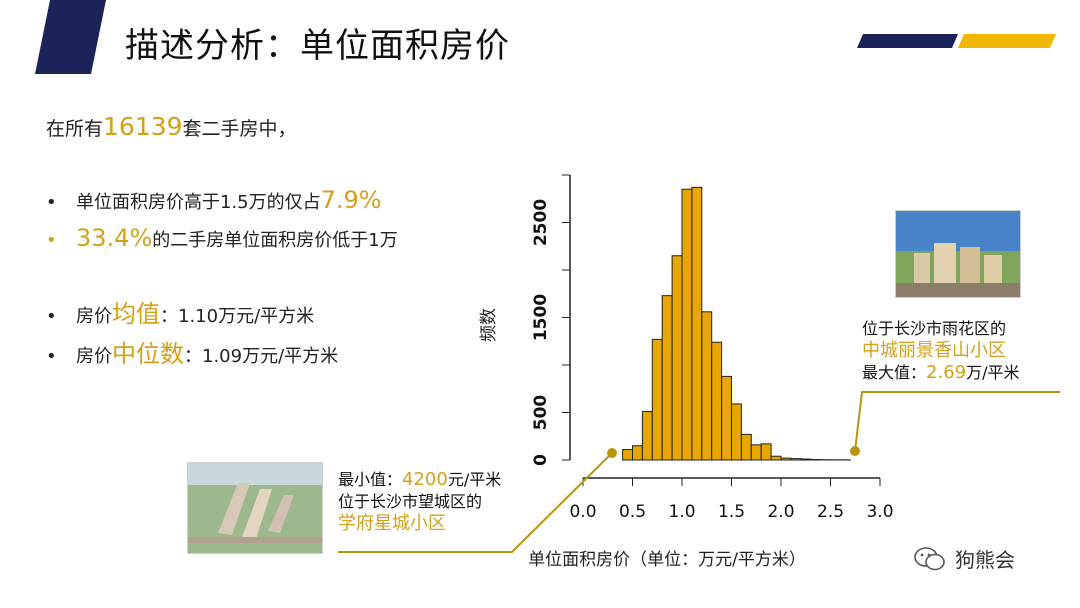  What do you see at coordinates (255, 508) in the screenshot?
I see `photo-xuefu-xingcheng` at bounding box center [255, 508].